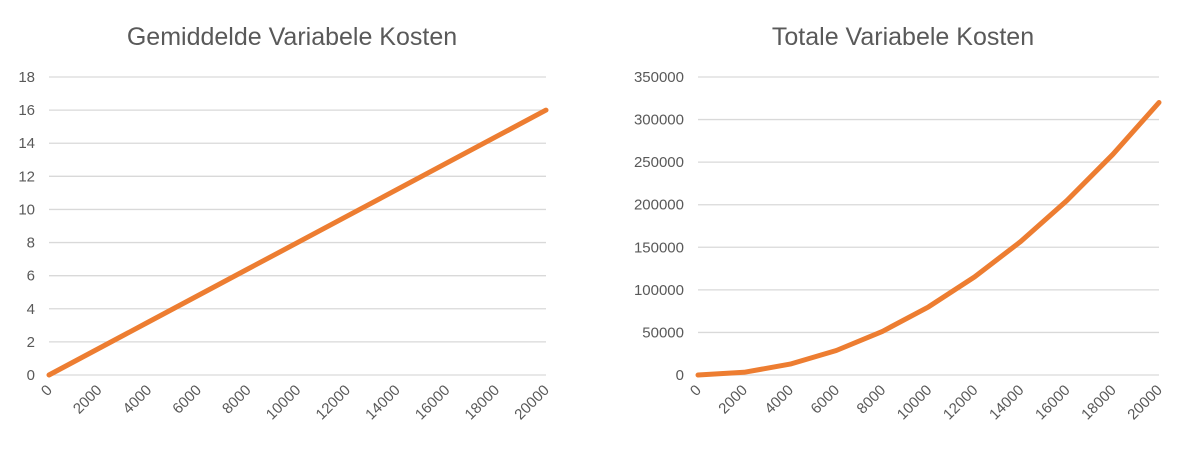 The width and height of the screenshot is (1197, 451). I want to click on y-tick-label: 10, so click(26, 209).